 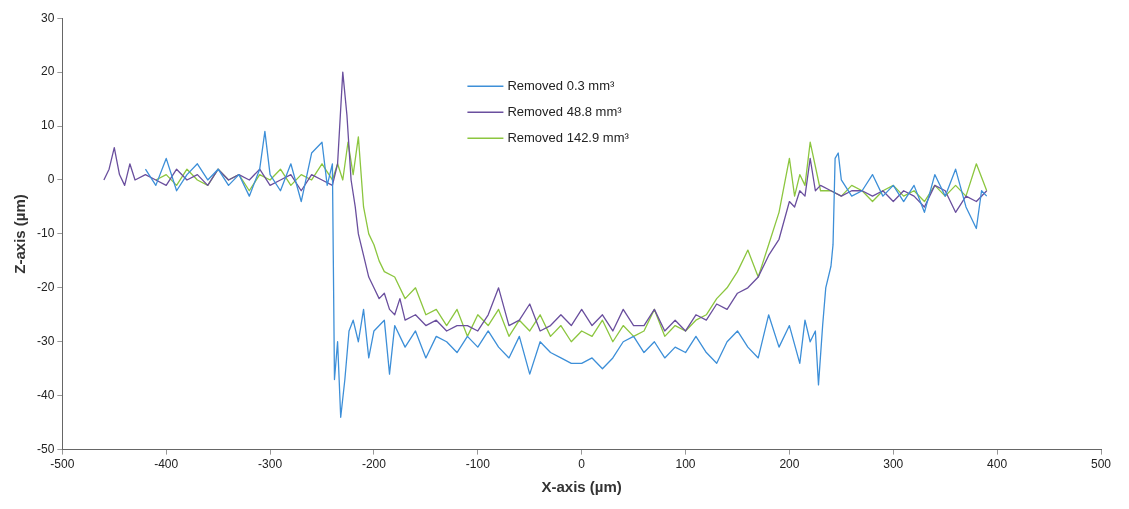 What do you see at coordinates (47, 17) in the screenshot?
I see `y-tick-label: 30` at bounding box center [47, 17].